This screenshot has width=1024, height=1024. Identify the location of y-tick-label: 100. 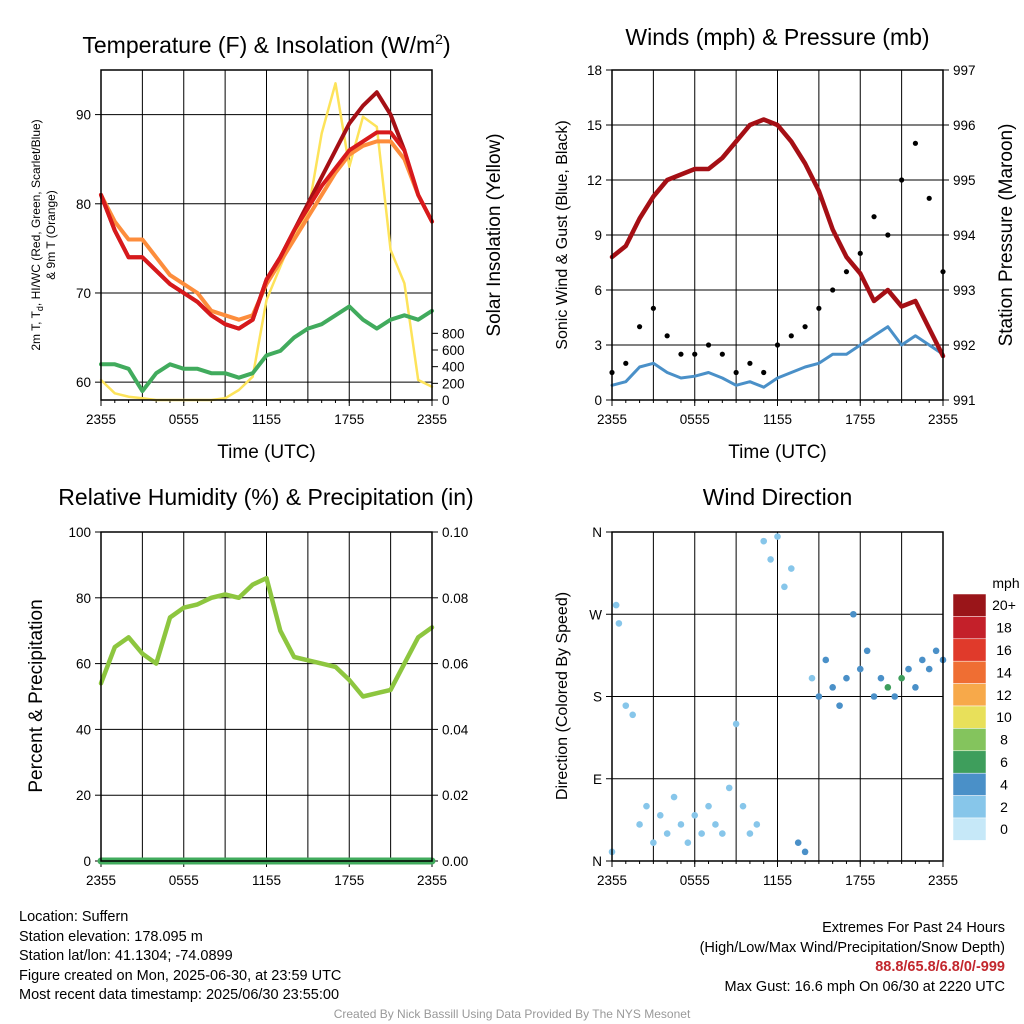
(79, 532).